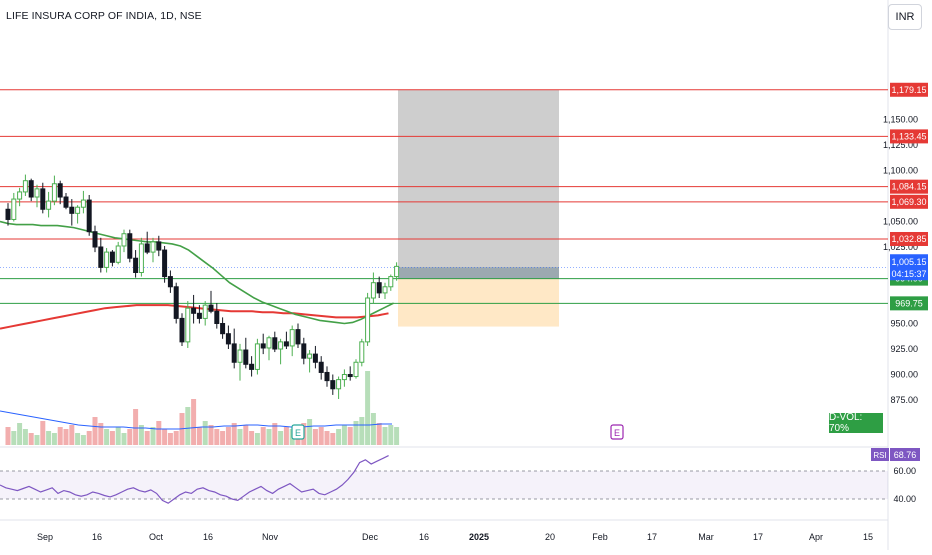 The image size is (932, 555). I want to click on level-price-text: 1,179.15, so click(908, 90).